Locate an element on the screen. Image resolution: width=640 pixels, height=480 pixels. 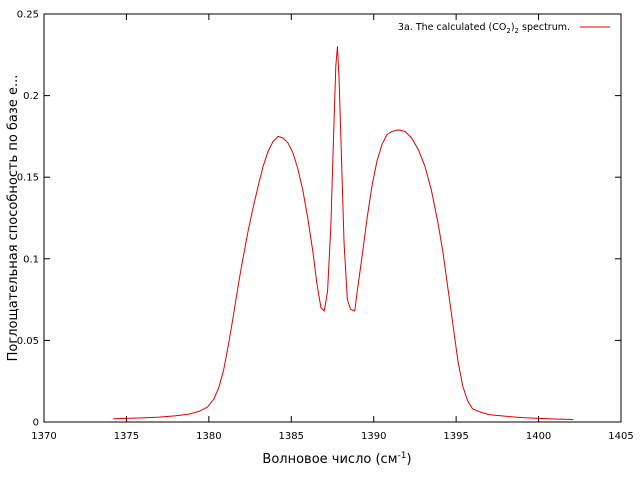
legend: 3a. The calculated (CO2)2 spectrum. is located at coordinates (504, 28).